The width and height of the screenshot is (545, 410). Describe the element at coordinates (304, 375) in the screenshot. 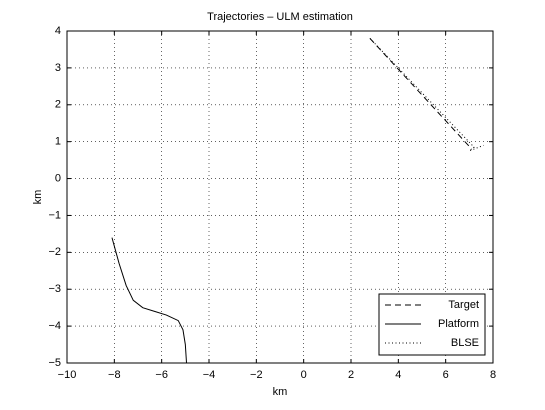

I see `x-tick-label: 0` at that location.